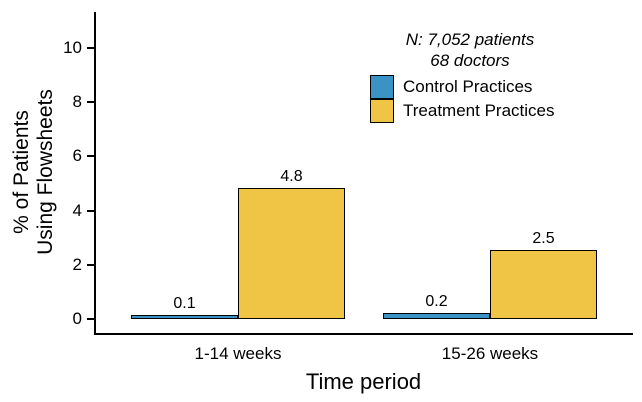 The width and height of the screenshot is (642, 402). What do you see at coordinates (470, 50) in the screenshot?
I see `sample-size-annotation: N: 7,052 patients 68 doctors` at bounding box center [470, 50].